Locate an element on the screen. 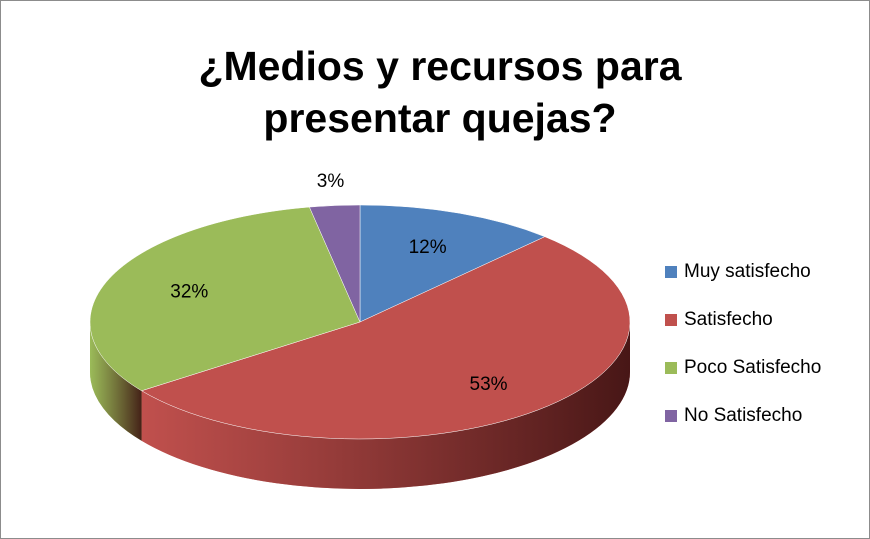 The width and height of the screenshot is (870, 539). data-label: 53% is located at coordinates (489, 384).